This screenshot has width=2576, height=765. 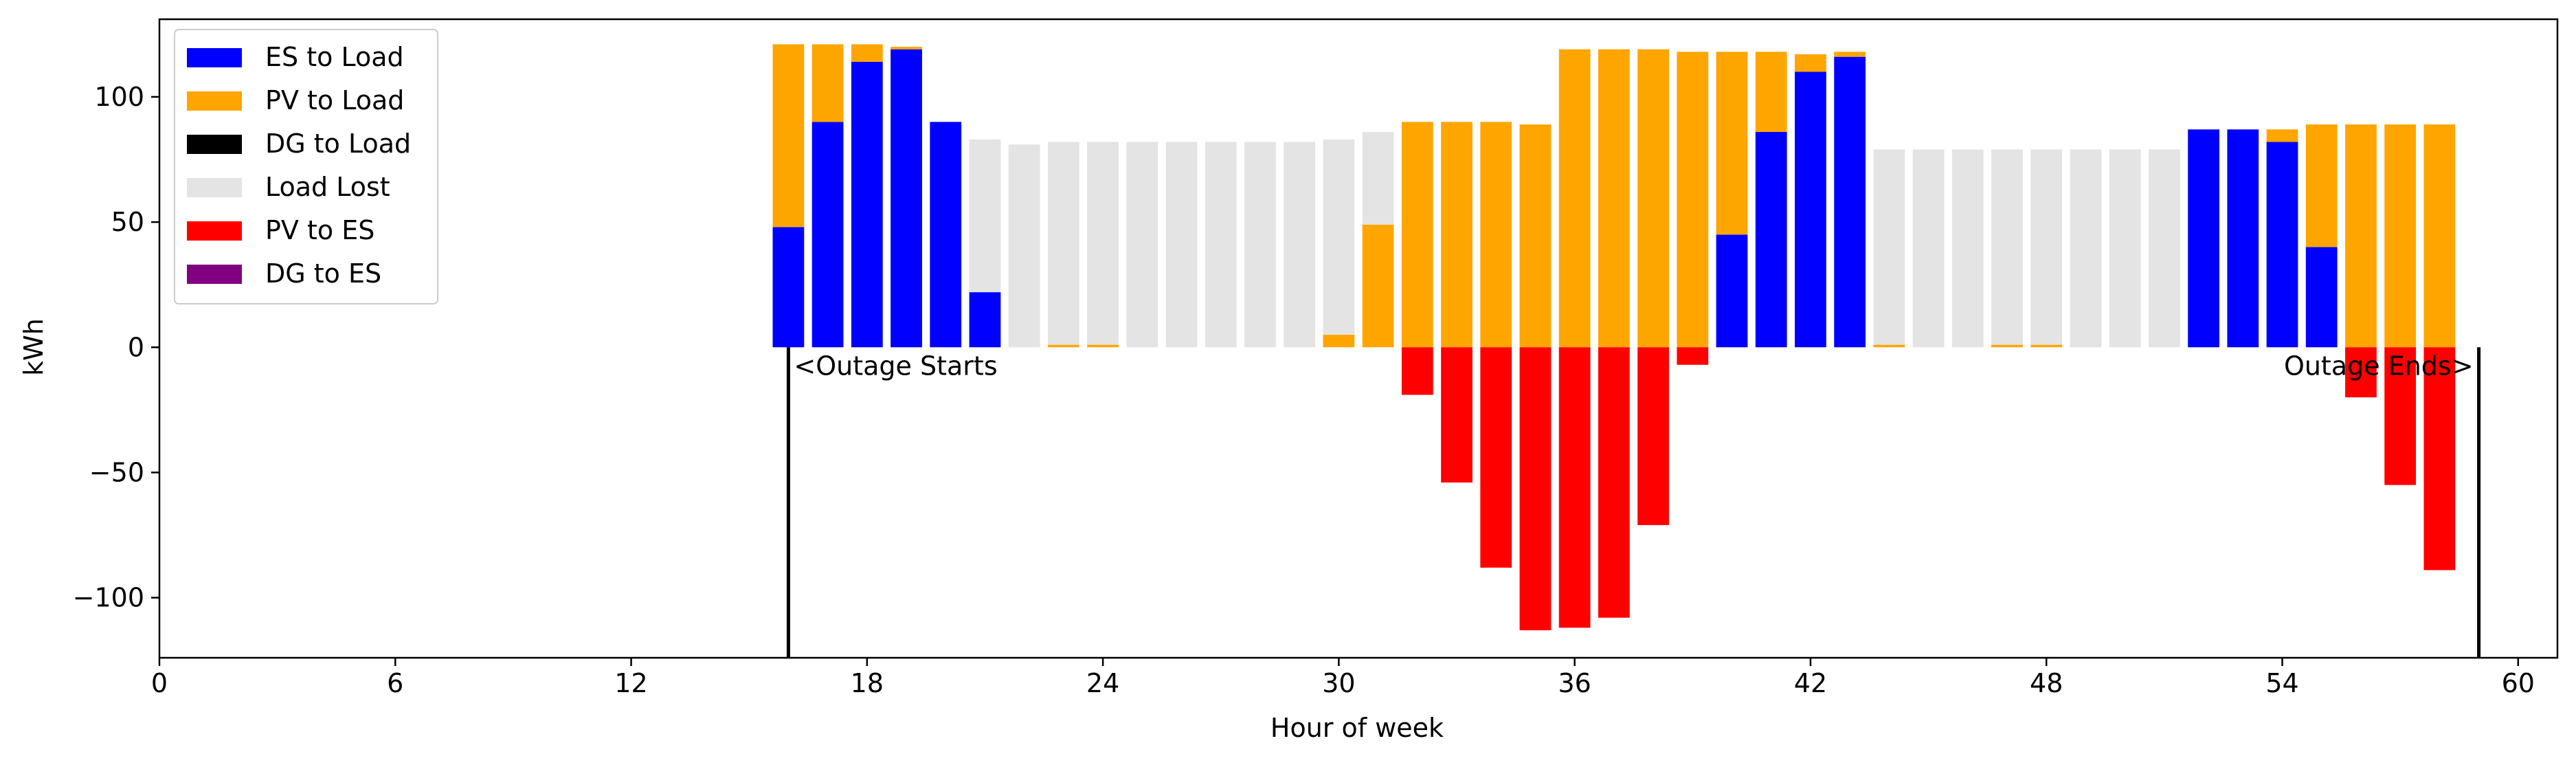 I want to click on legend-swatch-pv-to-es, so click(x=214, y=231).